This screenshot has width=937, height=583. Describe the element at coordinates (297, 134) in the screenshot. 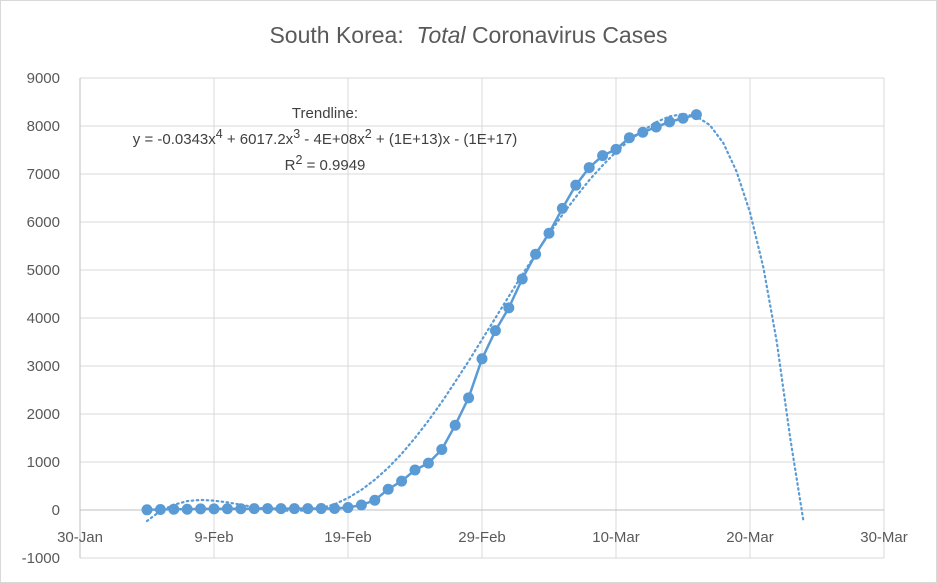

I see `eq-sup-b: 3` at that location.